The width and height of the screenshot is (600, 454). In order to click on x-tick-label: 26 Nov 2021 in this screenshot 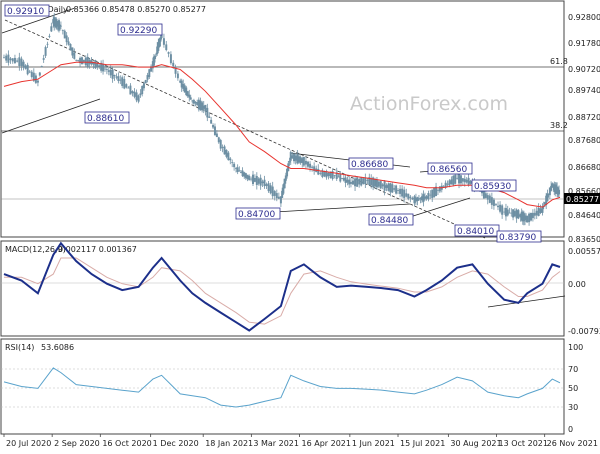, I will do `click(572, 443)`.